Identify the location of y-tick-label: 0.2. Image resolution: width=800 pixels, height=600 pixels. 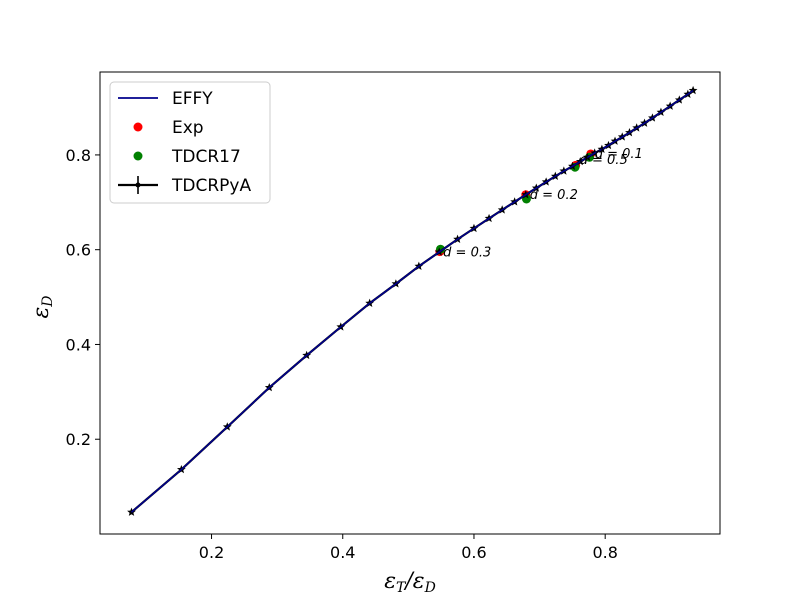
(78, 439).